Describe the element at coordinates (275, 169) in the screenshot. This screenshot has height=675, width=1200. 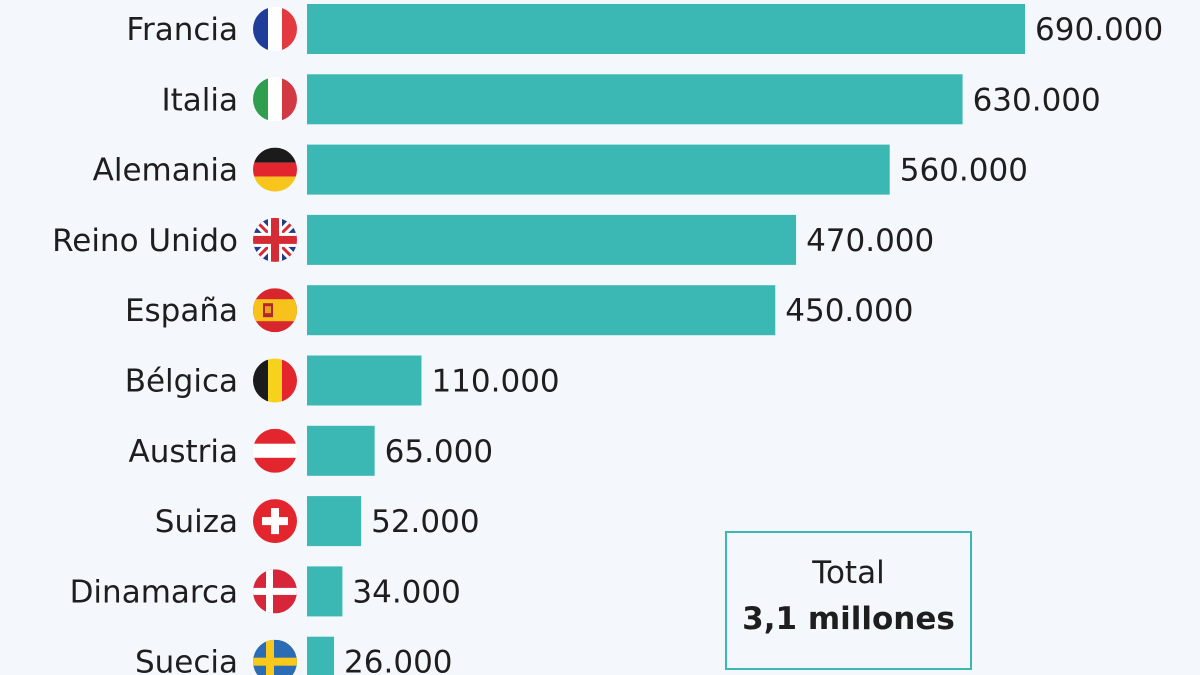
I see `flag-germany-icon` at that location.